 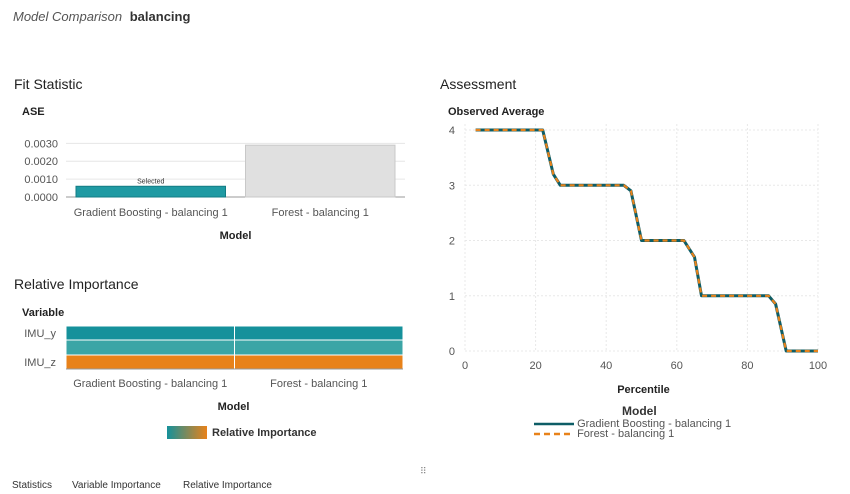 What do you see at coordinates (150, 181) in the screenshot?
I see `selected-label: Selected` at bounding box center [150, 181].